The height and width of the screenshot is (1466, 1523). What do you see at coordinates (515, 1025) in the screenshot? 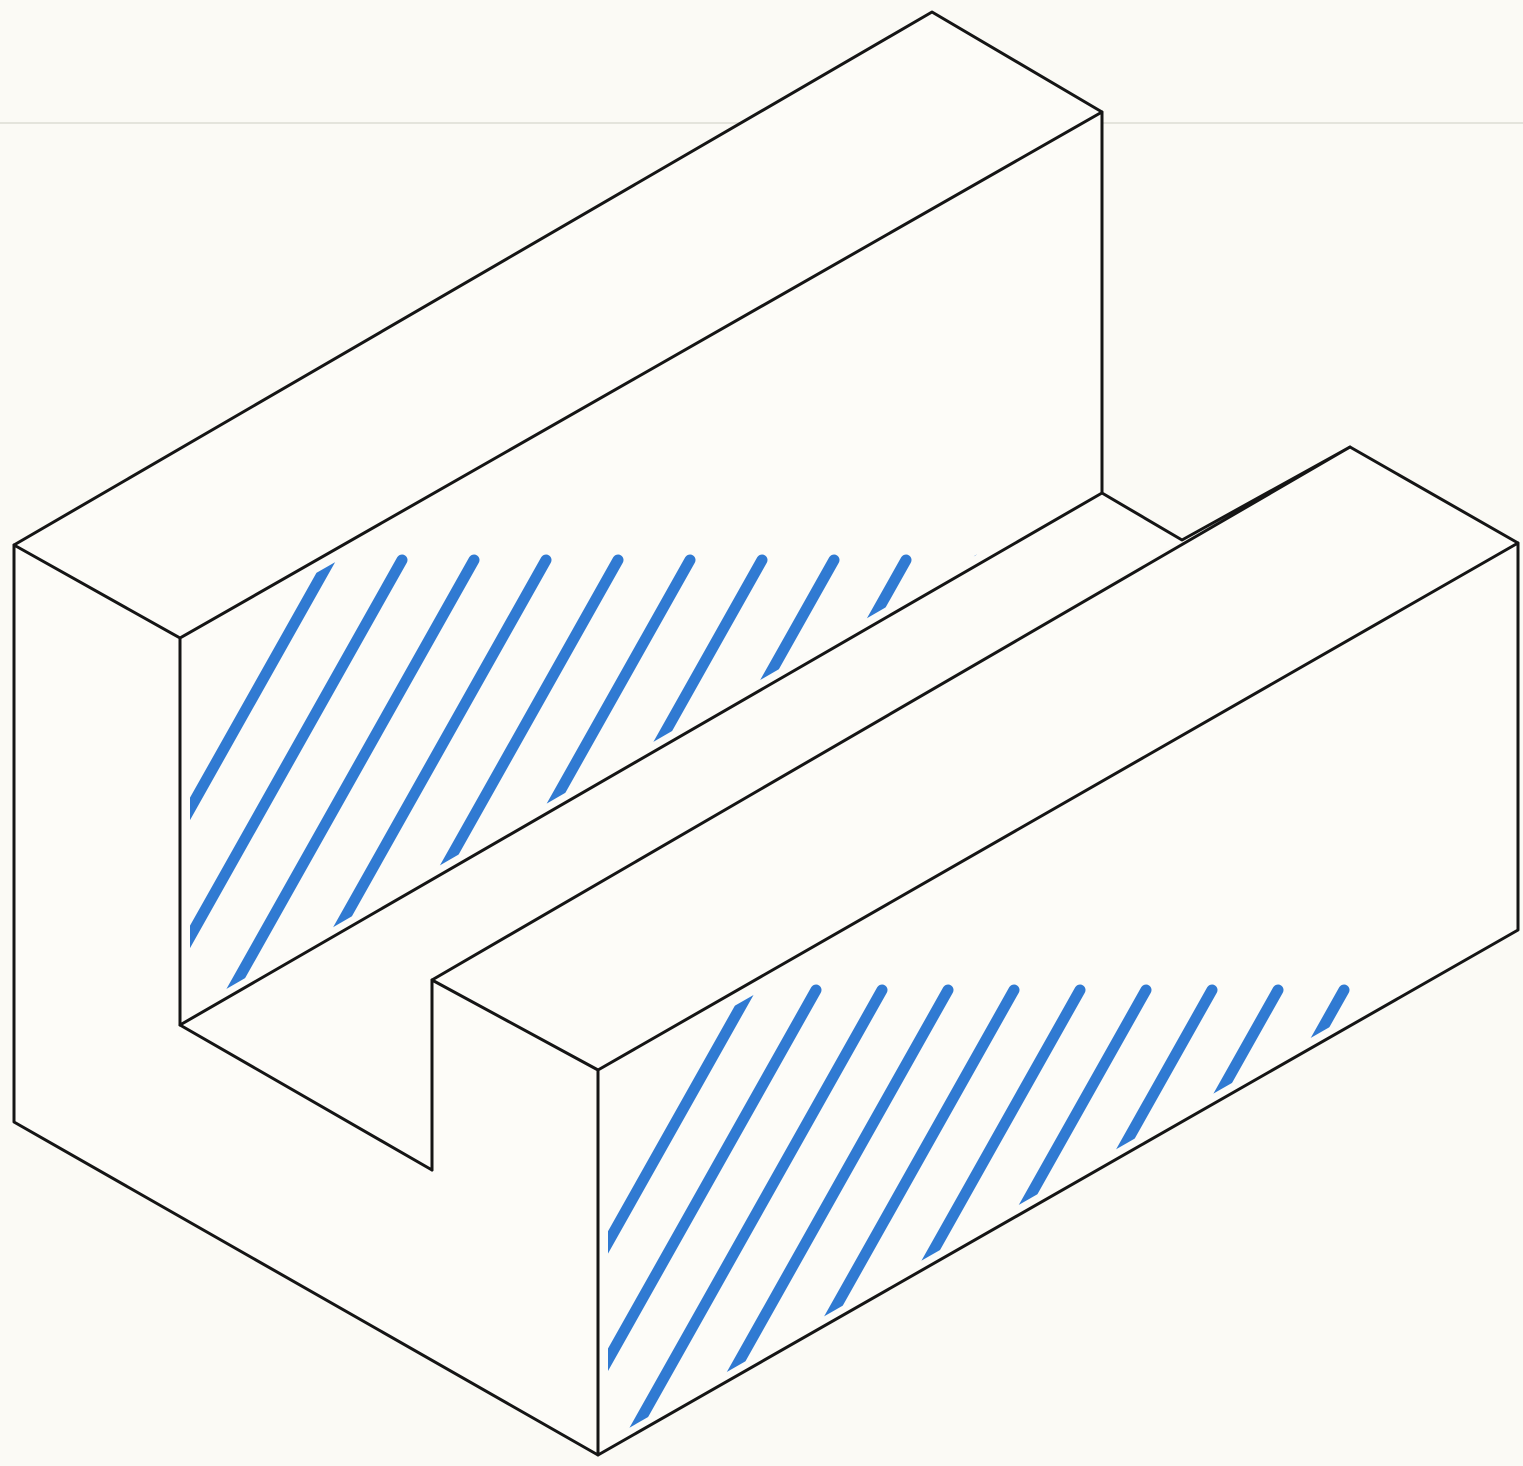
I see `right-wall-end-top-edge` at bounding box center [515, 1025].